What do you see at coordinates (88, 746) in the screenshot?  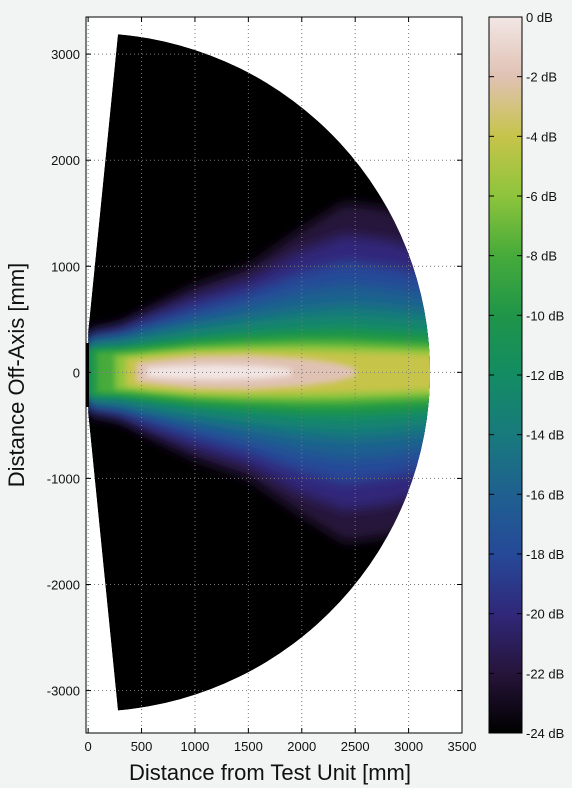 I see `x-tick-label: 0` at bounding box center [88, 746].